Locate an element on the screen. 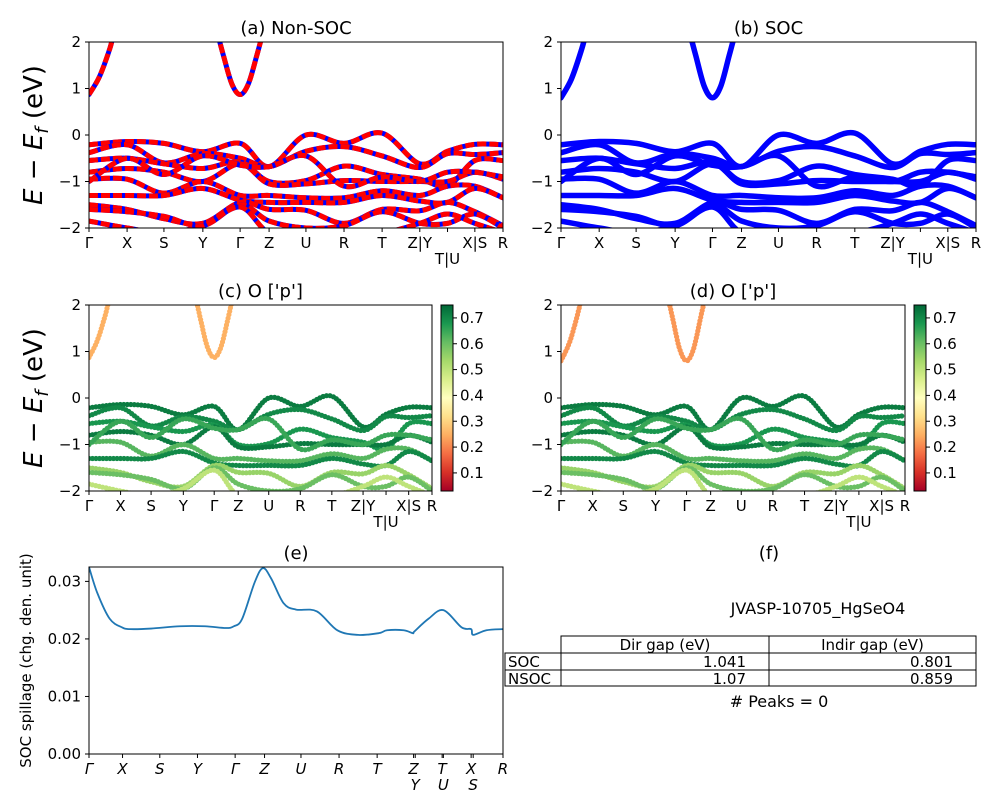 The width and height of the screenshot is (1000, 804). y-tick-label: 0.03 is located at coordinates (64, 581).